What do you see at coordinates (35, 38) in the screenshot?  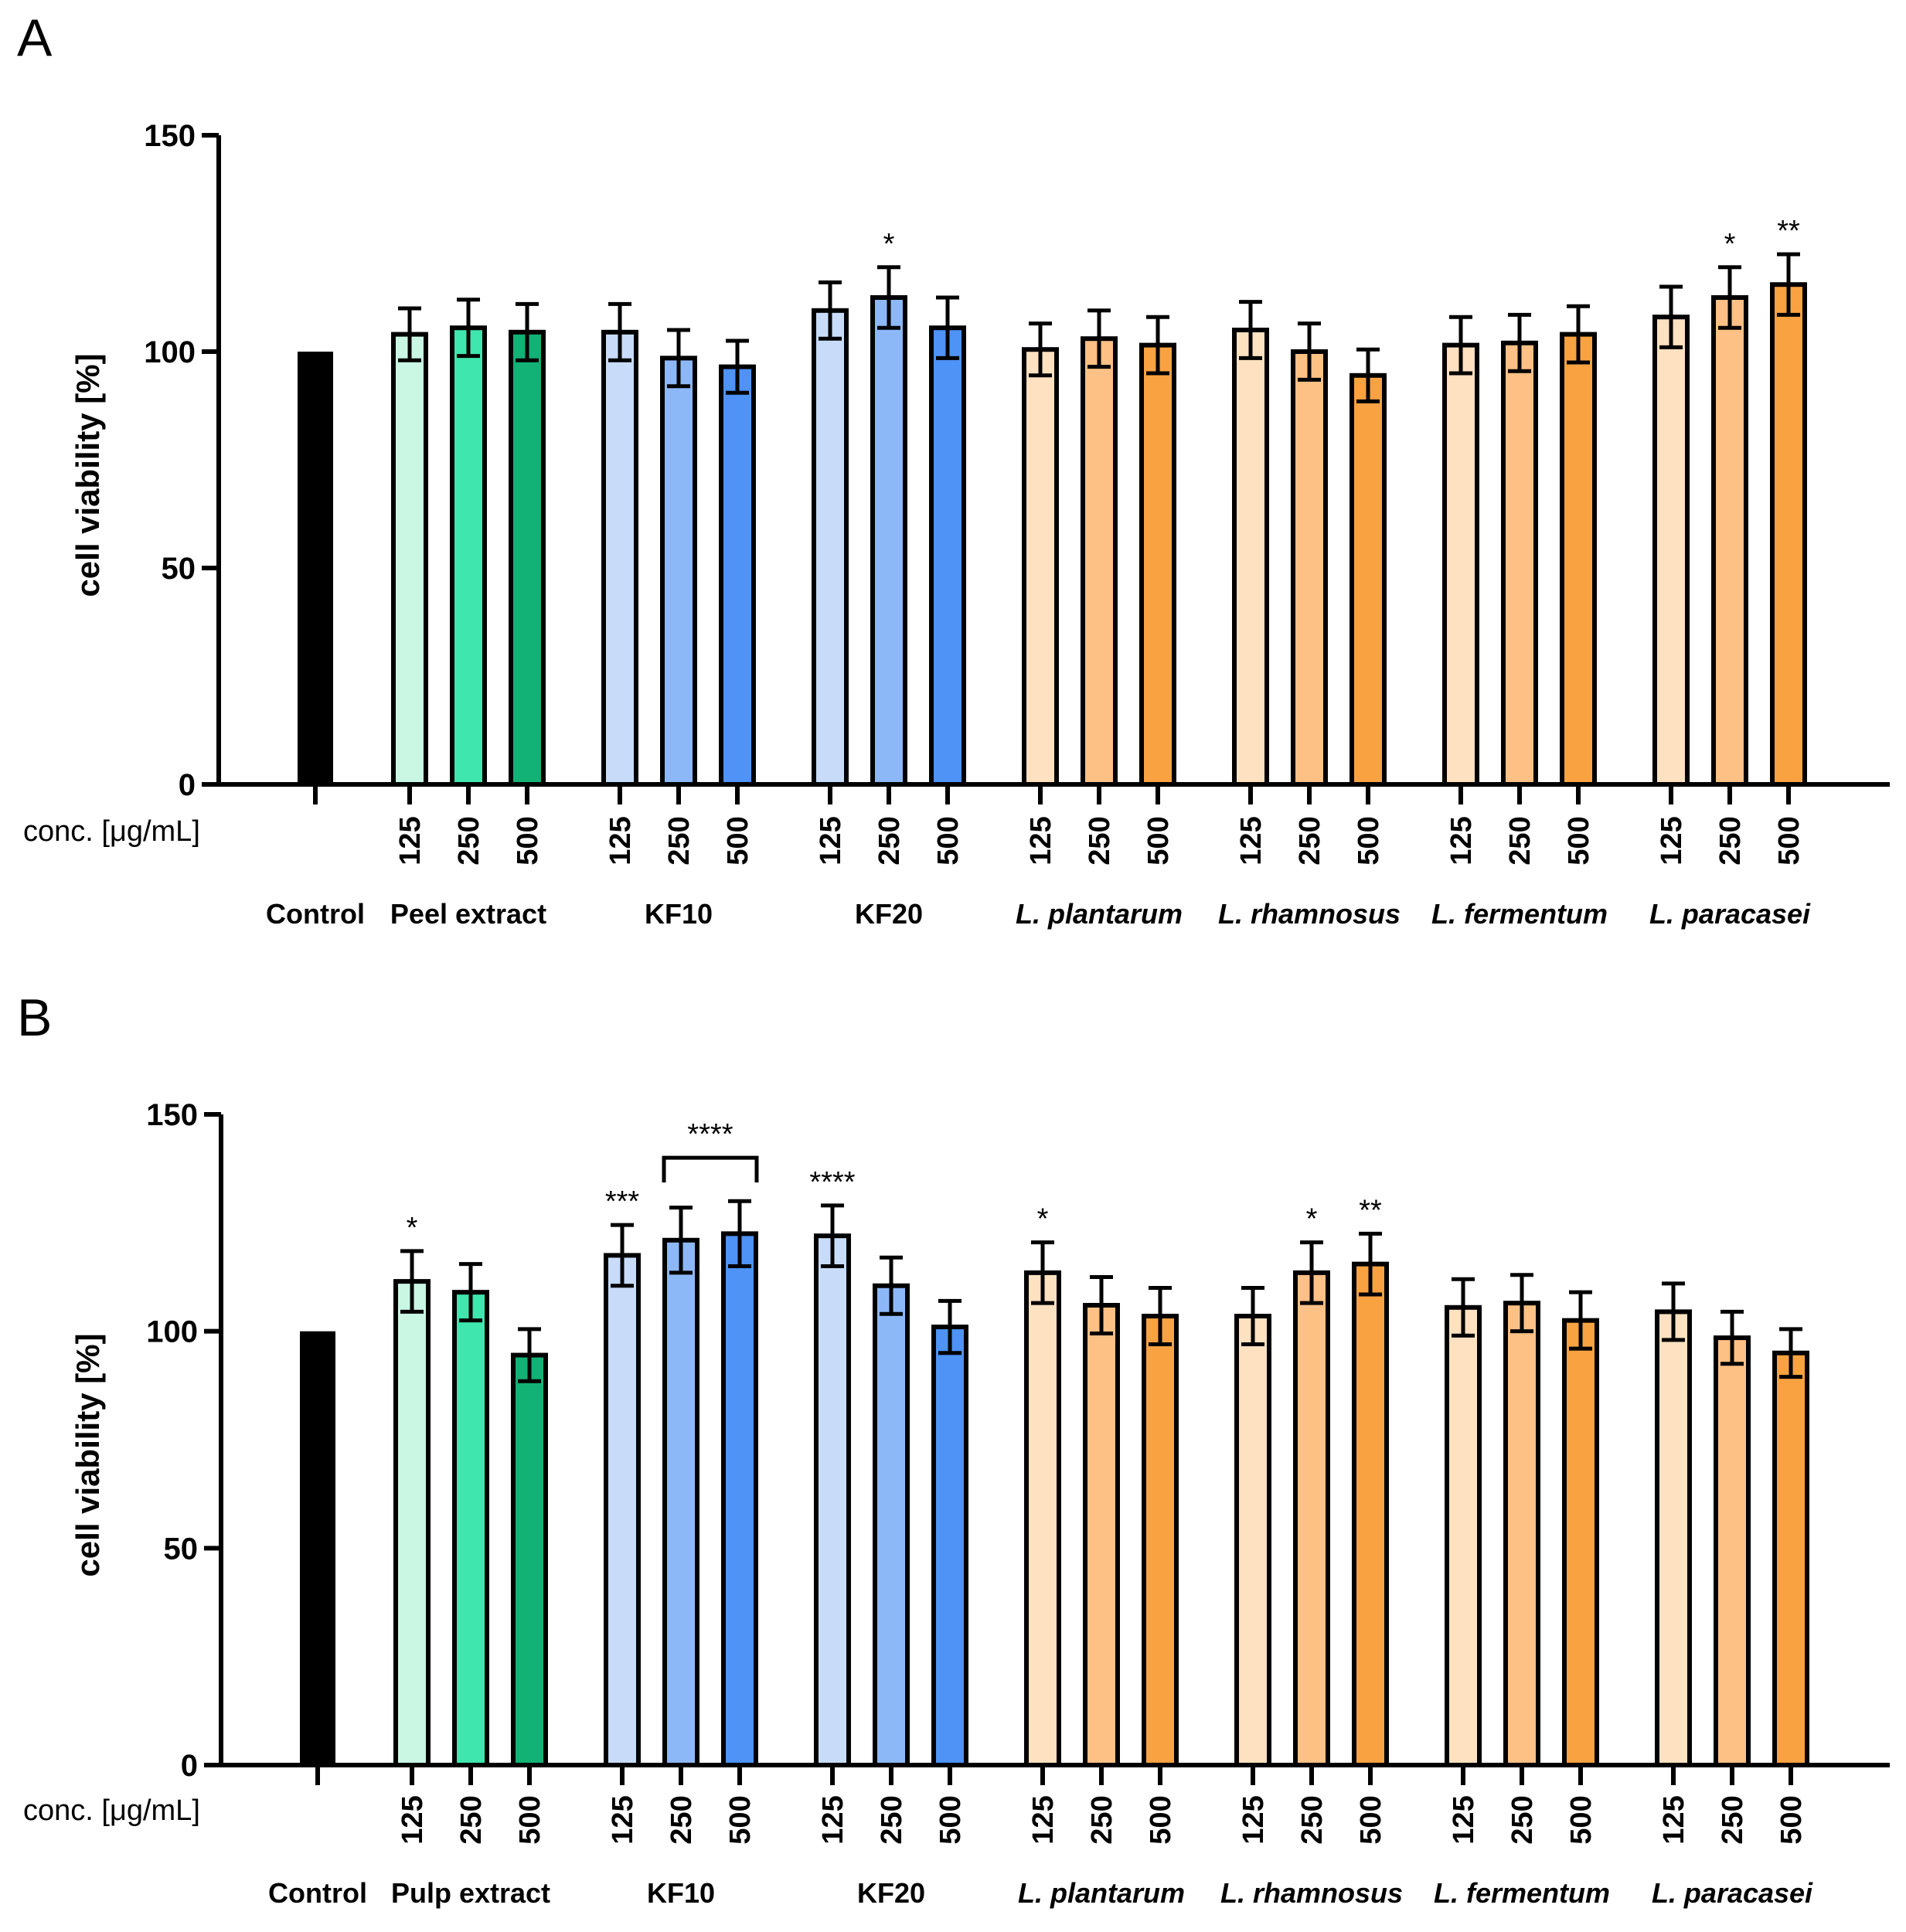 I see `panel-letter: A` at bounding box center [35, 38].